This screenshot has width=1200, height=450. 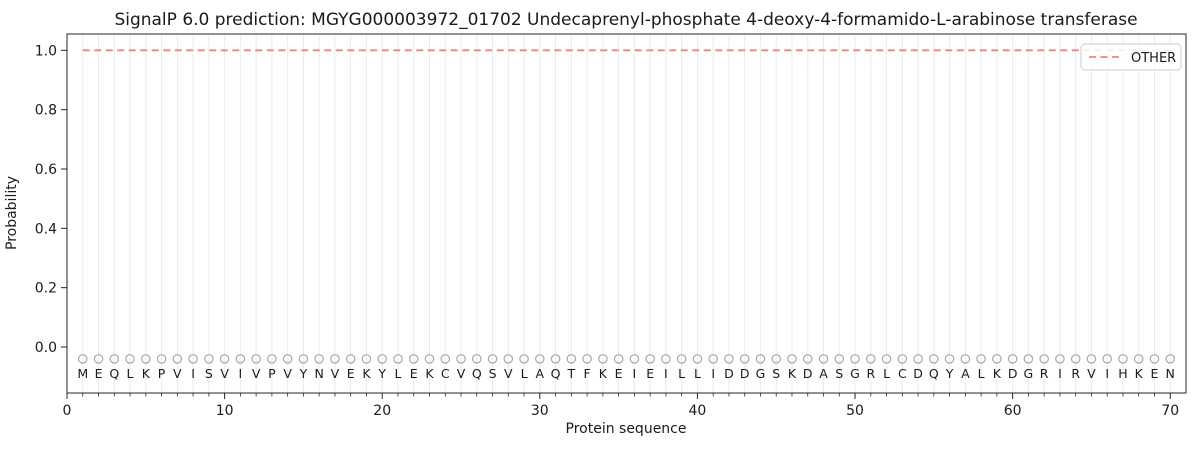 I want to click on y-tick-label: 0.4, so click(x=46, y=229).